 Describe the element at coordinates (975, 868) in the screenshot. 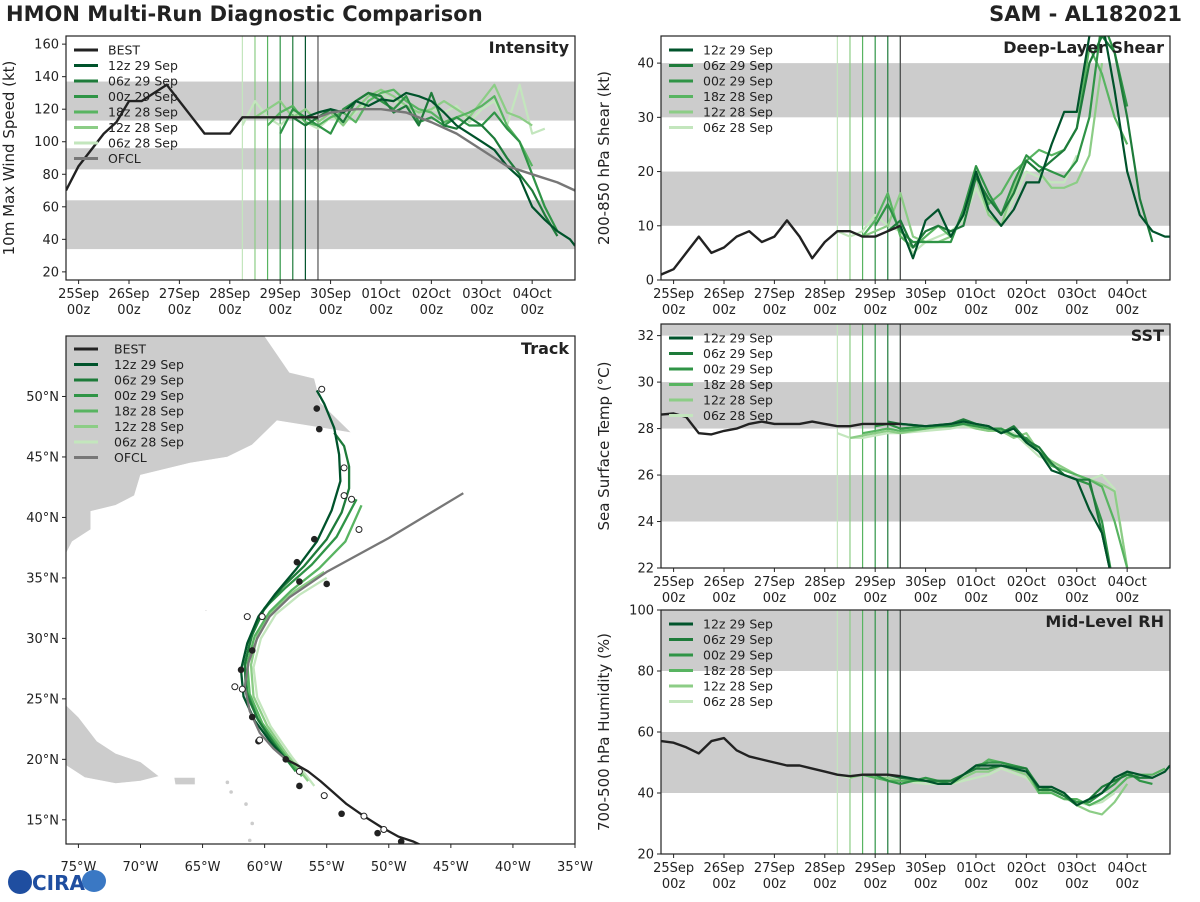

I see `rh-xtick-label: 01Oct` at that location.